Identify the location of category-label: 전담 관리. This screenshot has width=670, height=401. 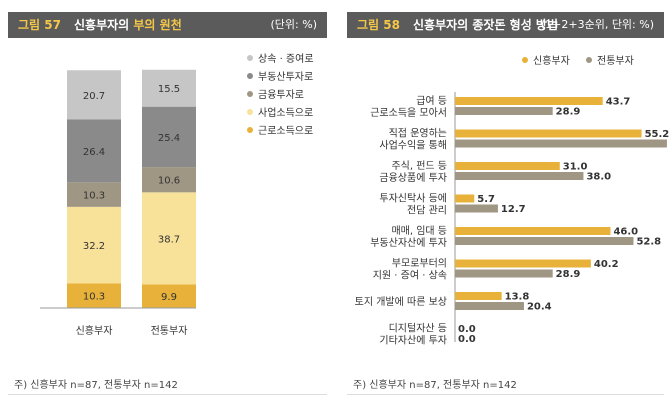
(427, 211).